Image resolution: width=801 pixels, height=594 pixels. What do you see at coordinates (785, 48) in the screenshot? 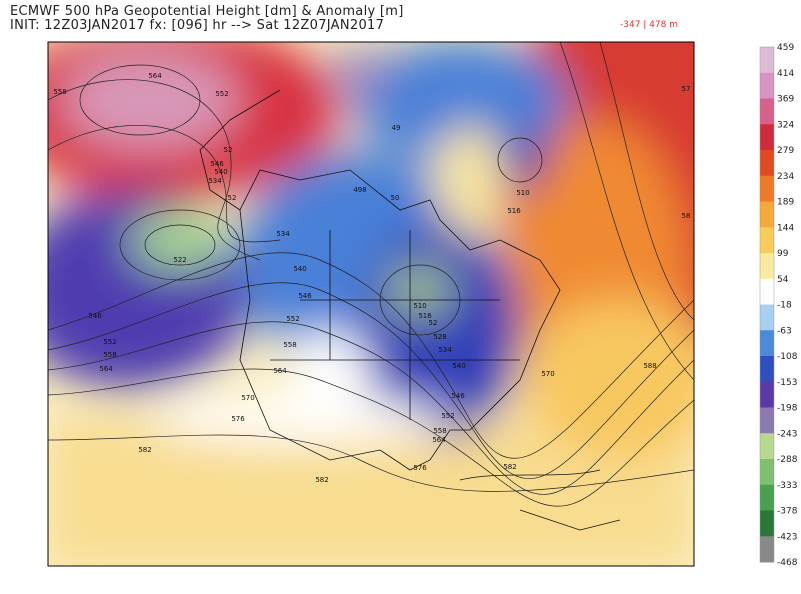
I see `colorbar-label: 459` at bounding box center [785, 48].